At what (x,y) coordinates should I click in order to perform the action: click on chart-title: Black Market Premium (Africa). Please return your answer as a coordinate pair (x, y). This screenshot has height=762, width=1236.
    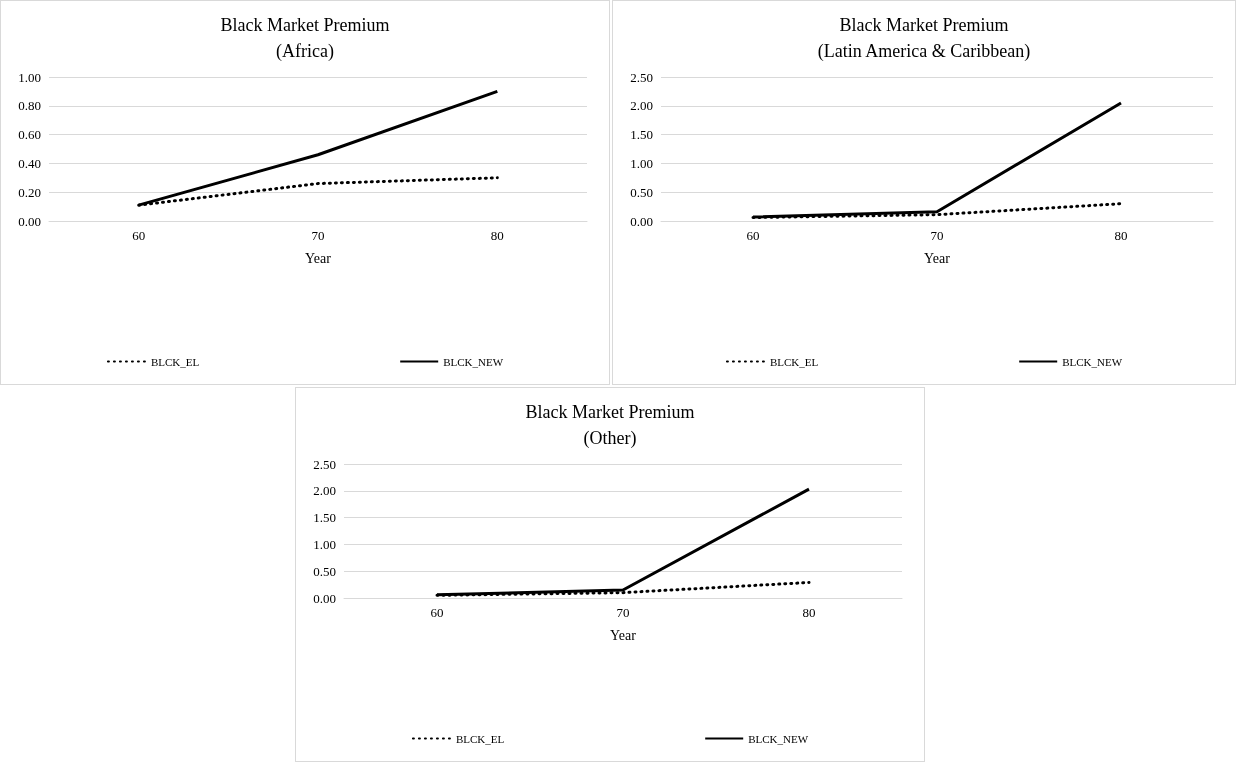
    Looking at the image, I should click on (305, 38).